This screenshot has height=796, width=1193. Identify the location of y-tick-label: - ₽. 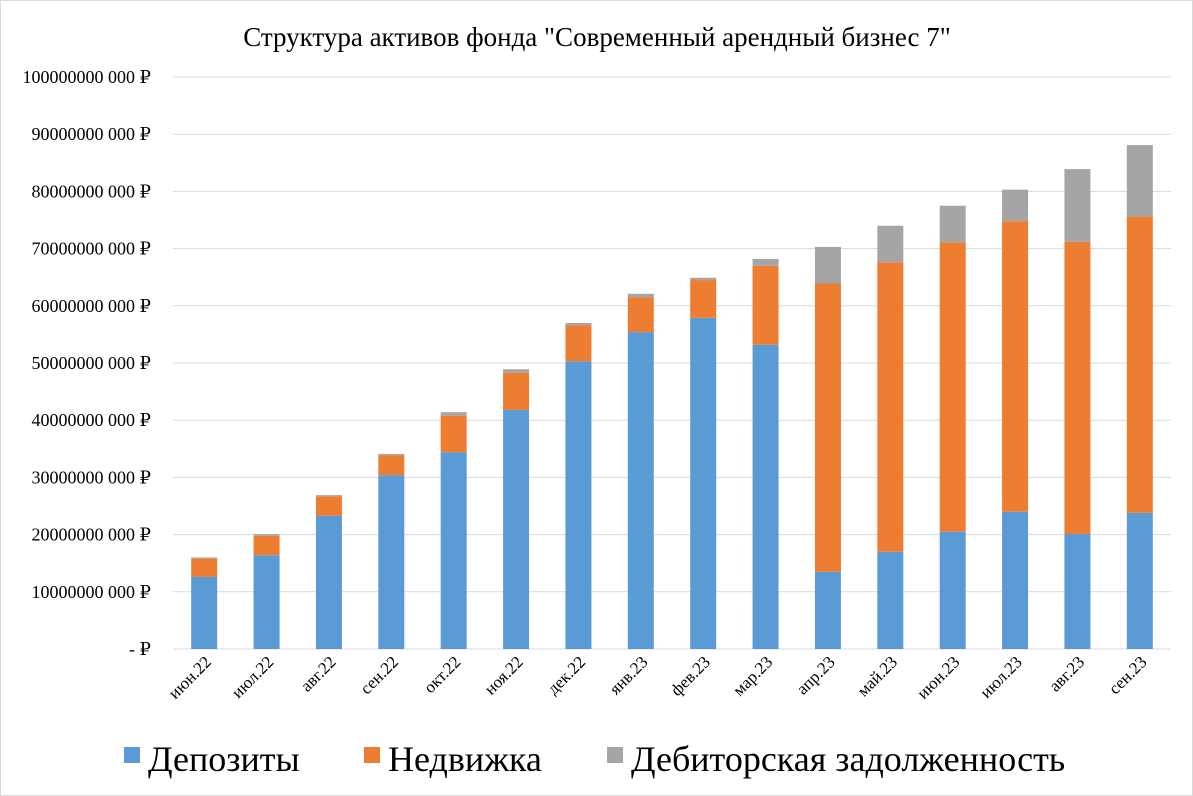
(140, 649).